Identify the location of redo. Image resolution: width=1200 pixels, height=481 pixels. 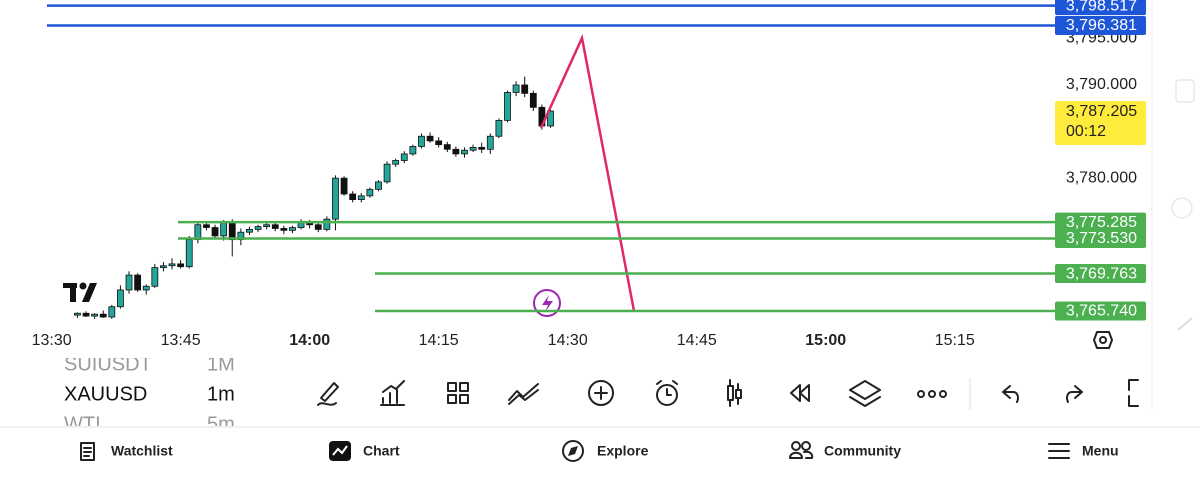
(1074, 394).